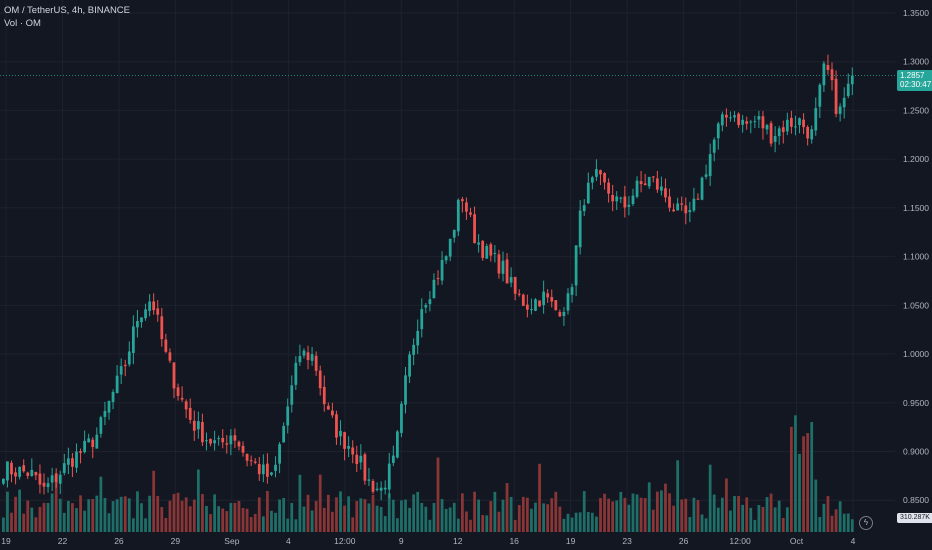  I want to click on price-tick-label: 0.9500, so click(916, 403).